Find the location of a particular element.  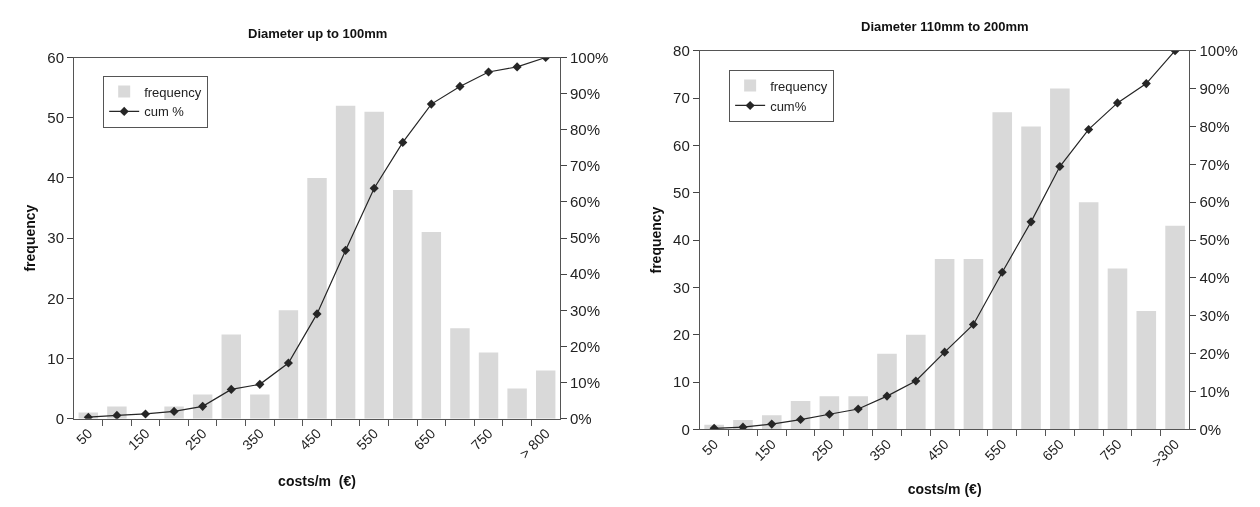

legend-label: cum % is located at coordinates (164, 112).